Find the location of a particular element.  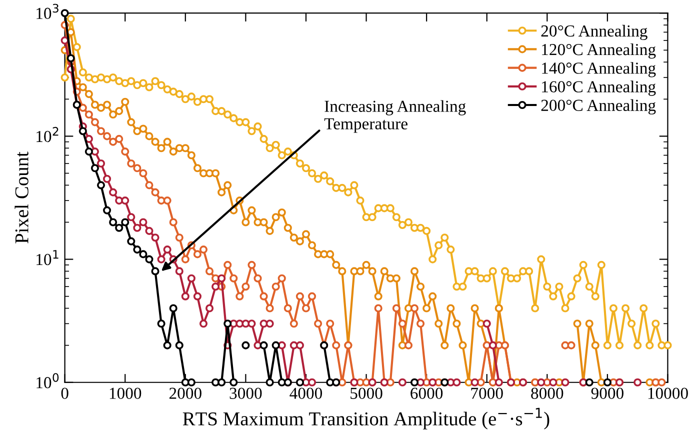

y-axis-title: Pixel Count is located at coordinates (21, 198).